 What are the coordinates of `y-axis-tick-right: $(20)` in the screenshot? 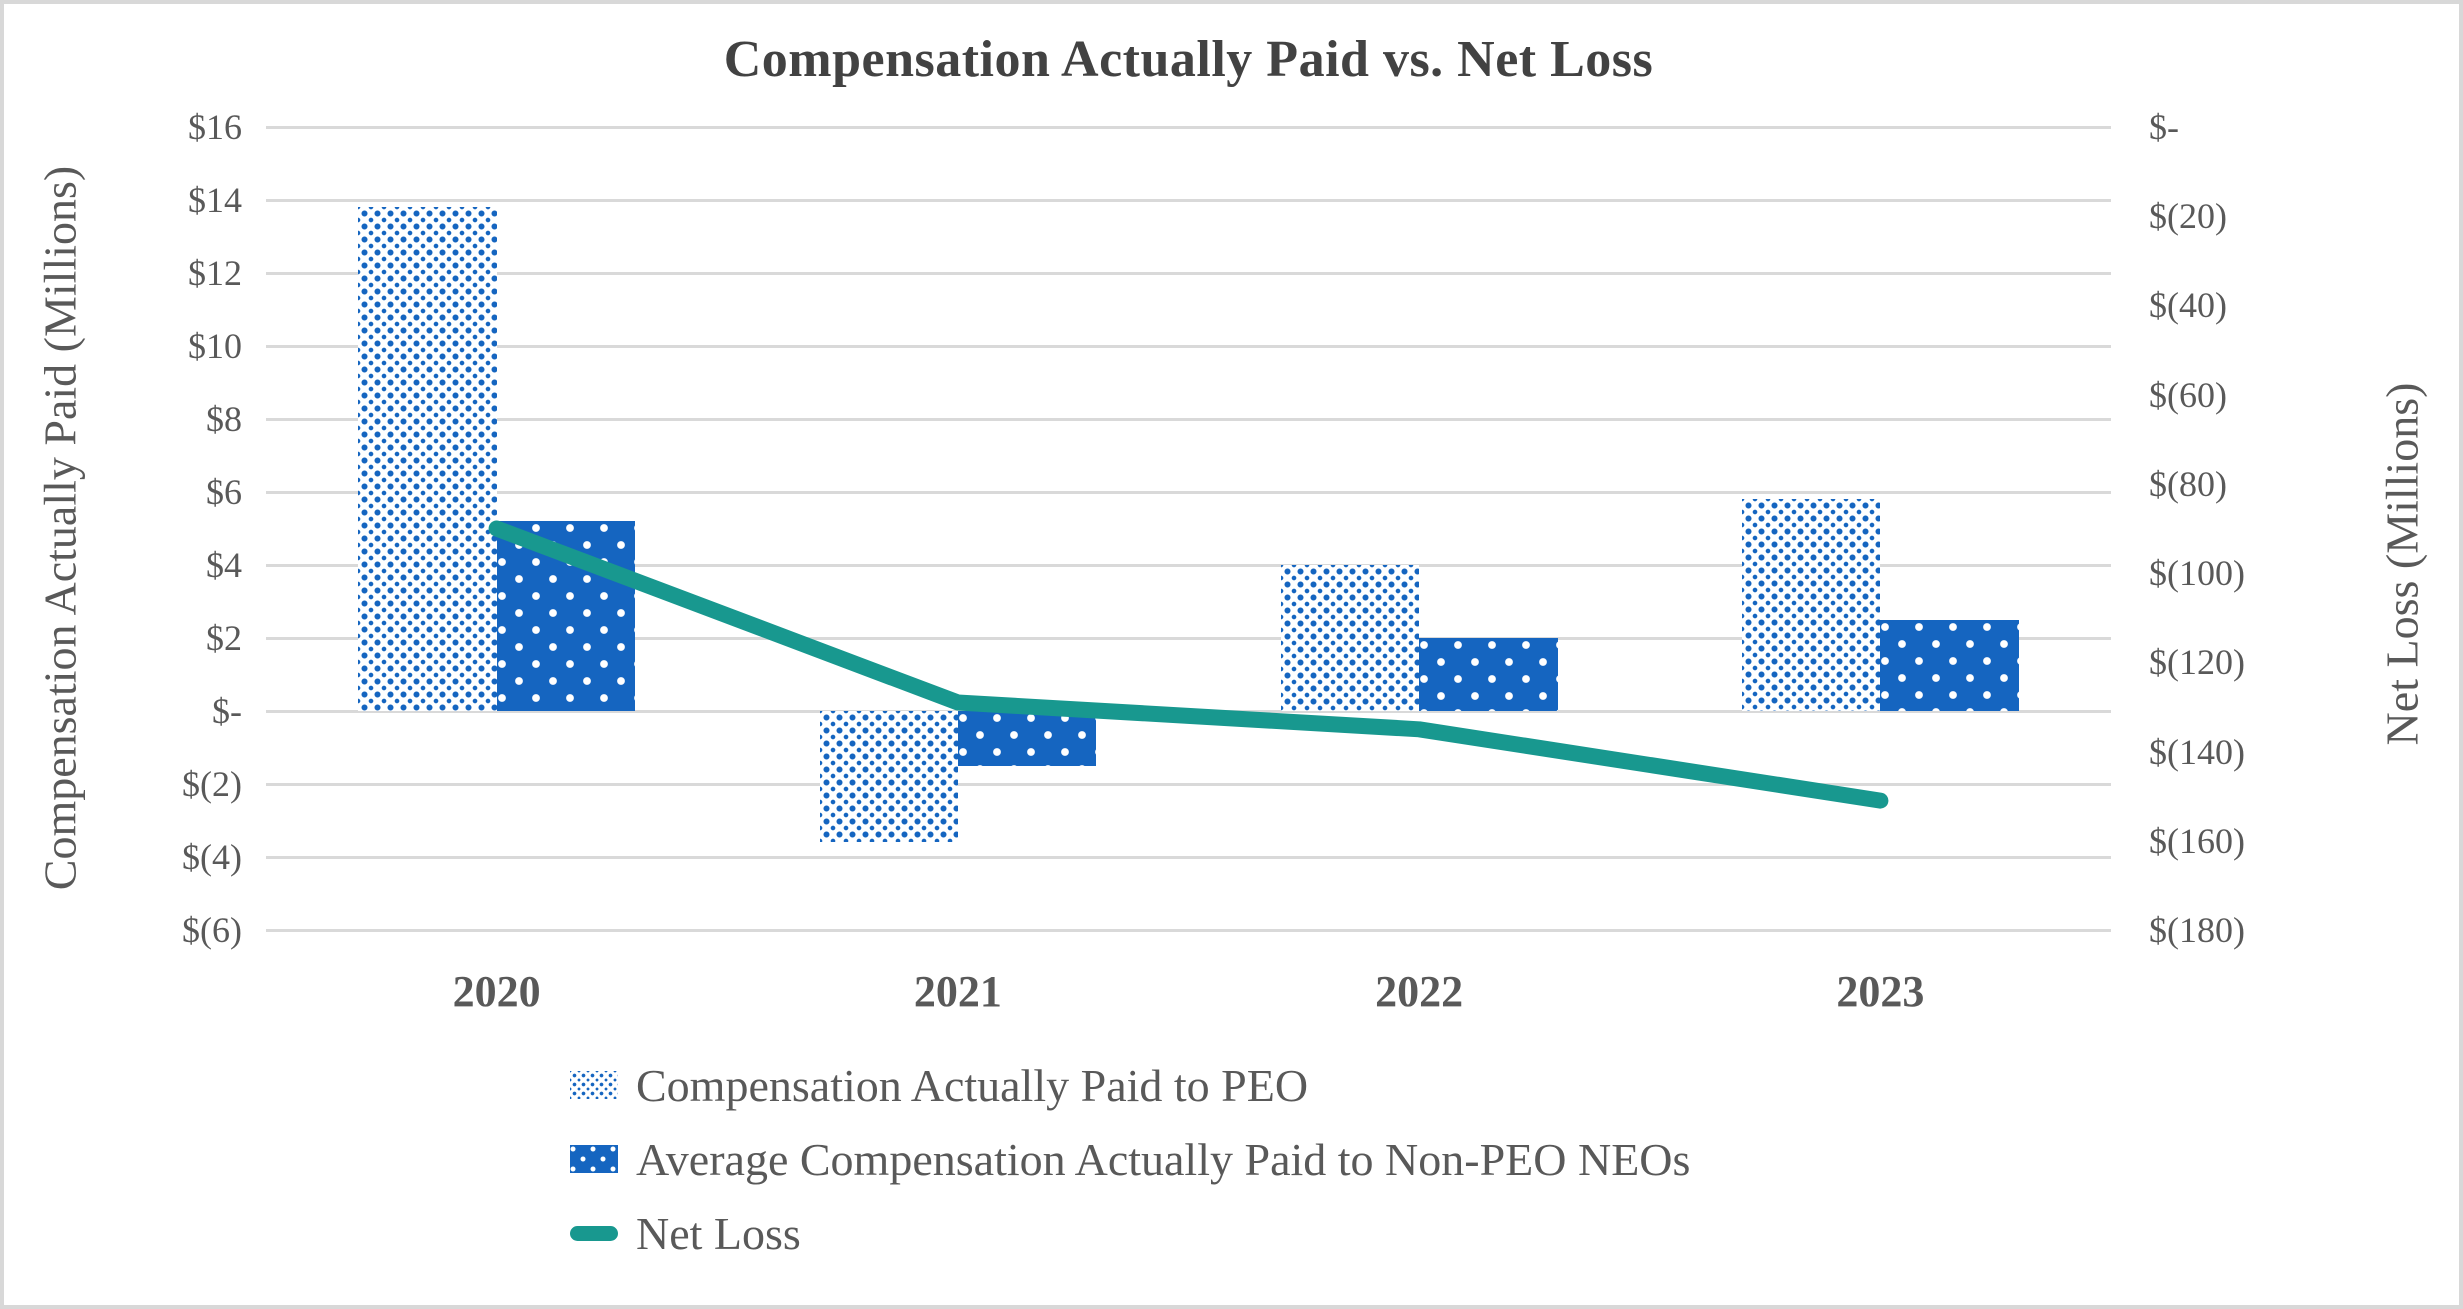 It's located at (2188, 216).